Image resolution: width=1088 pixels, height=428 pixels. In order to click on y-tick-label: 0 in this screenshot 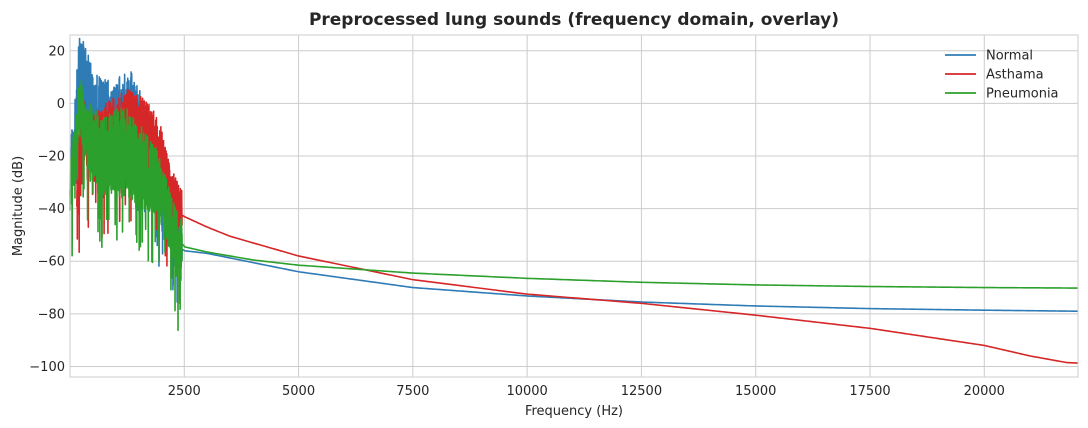, I will do `click(61, 104)`.